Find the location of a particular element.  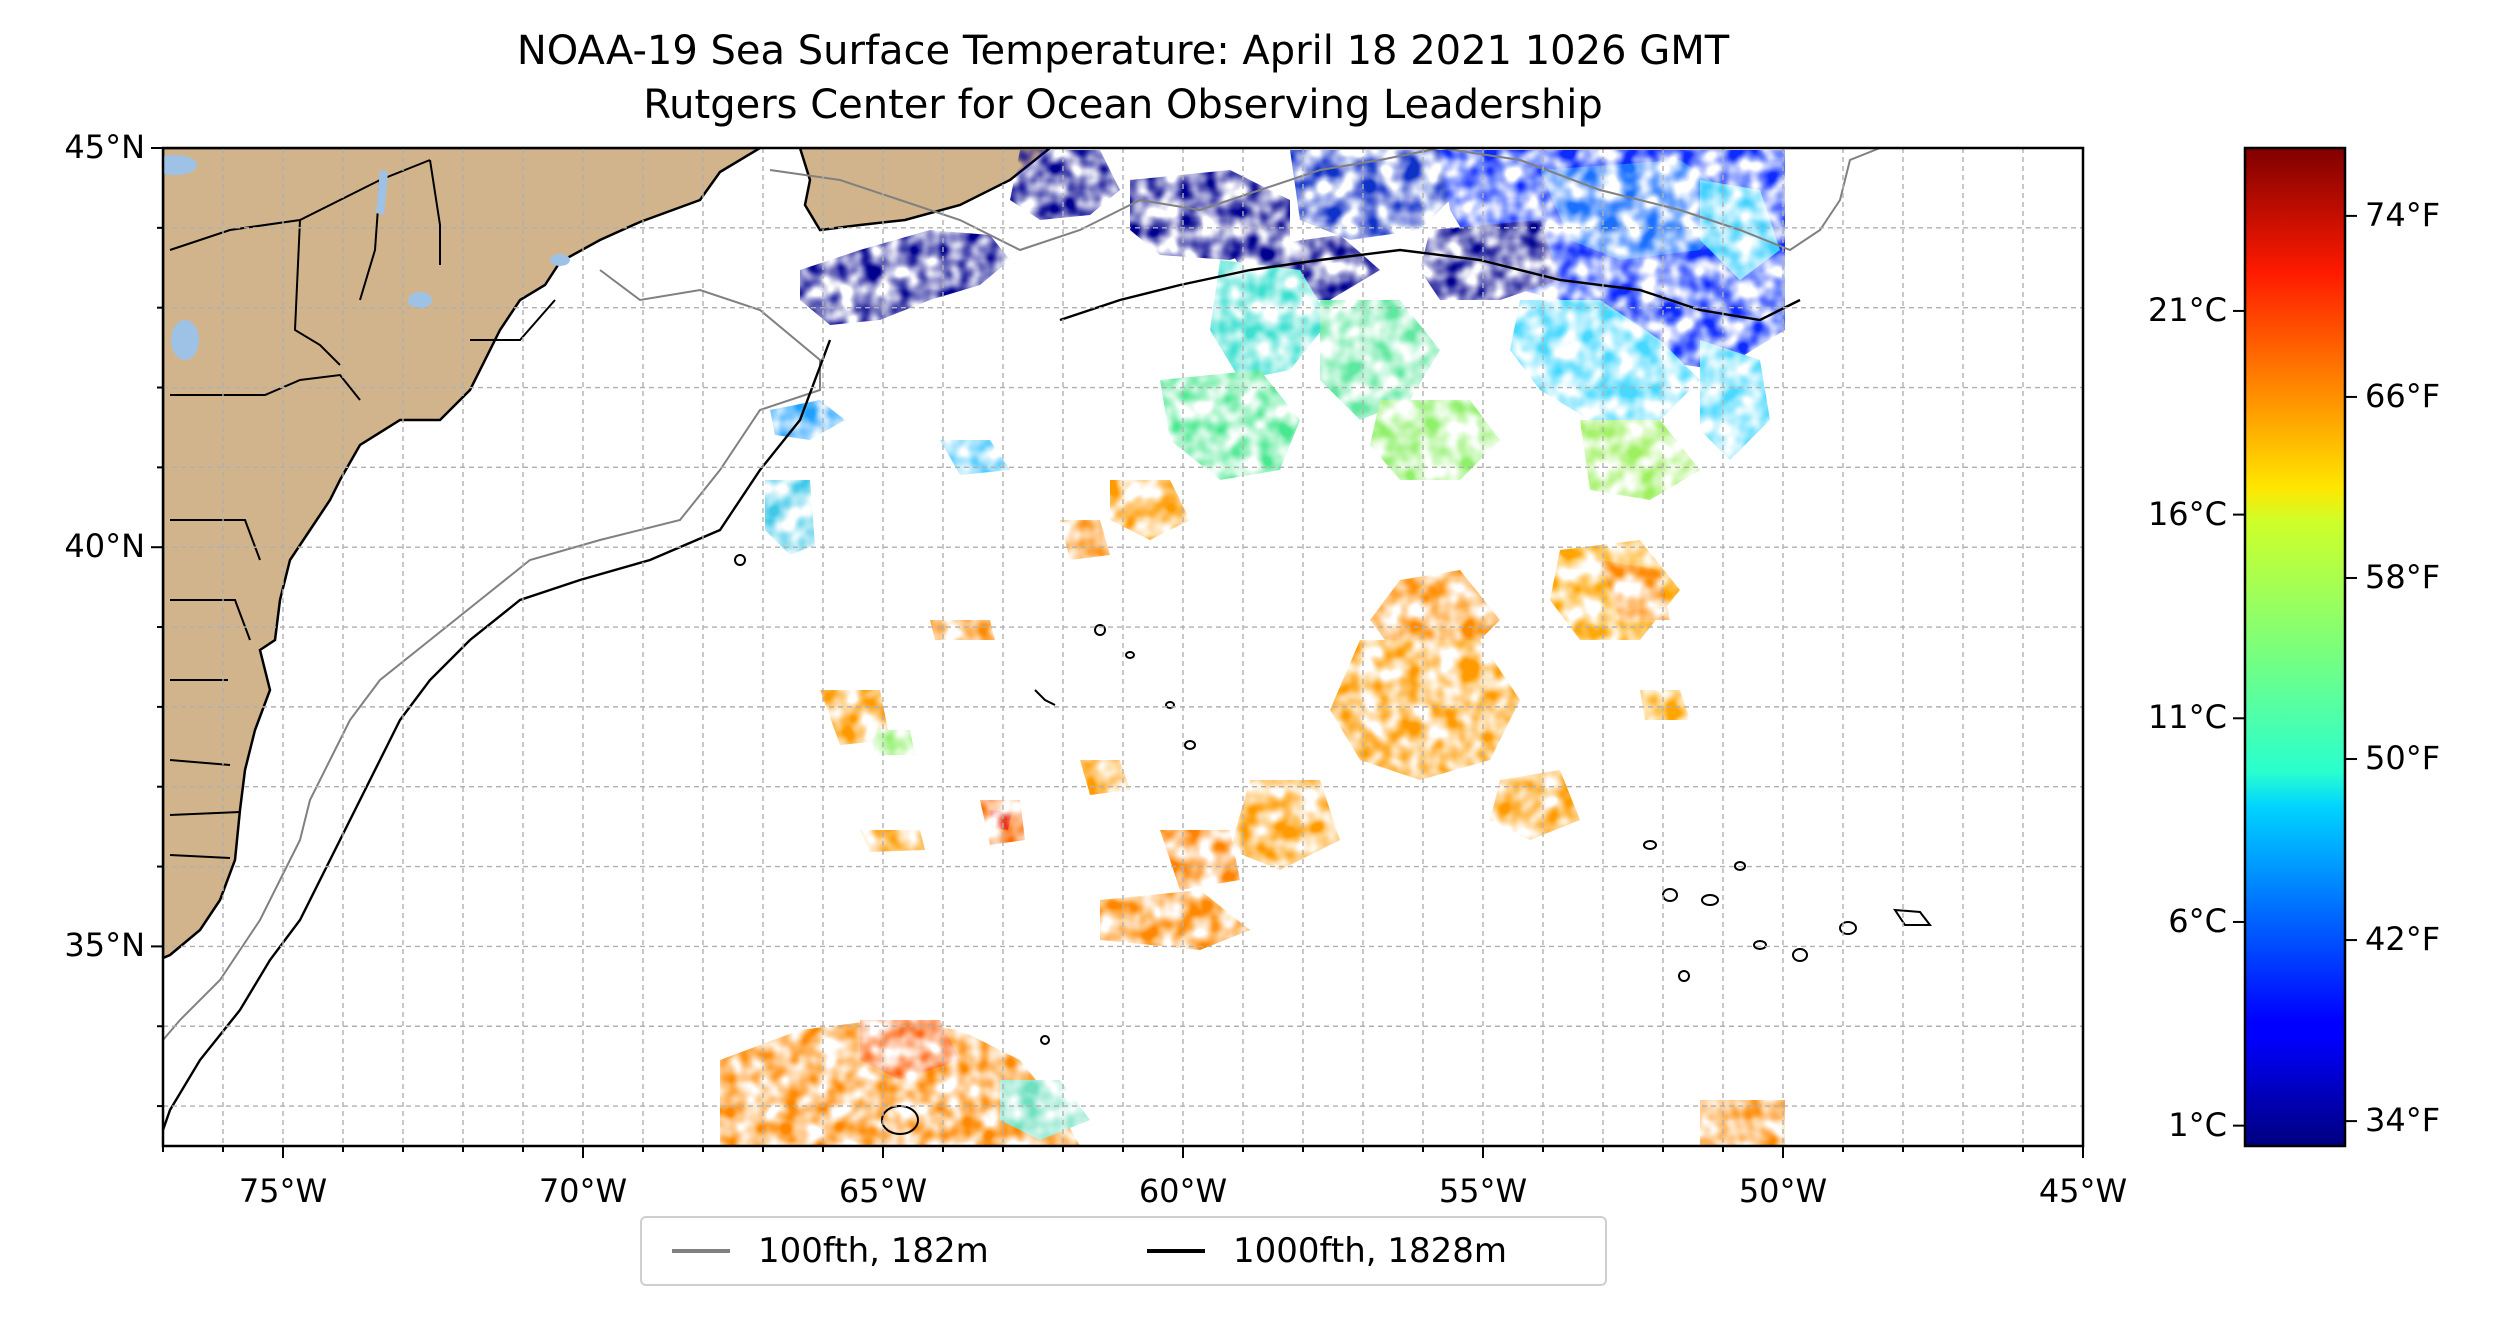

lon-tick-label: 55°W is located at coordinates (1483, 1191).